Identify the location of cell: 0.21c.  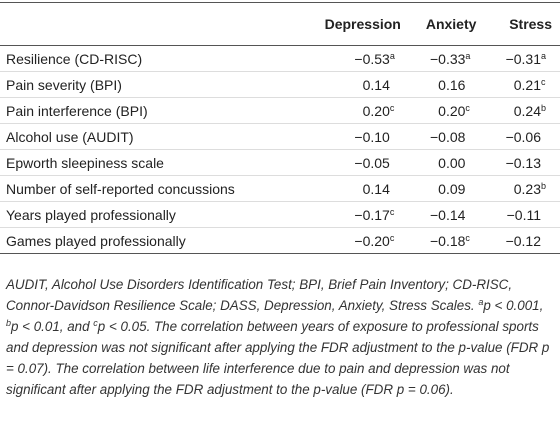
(522, 84).